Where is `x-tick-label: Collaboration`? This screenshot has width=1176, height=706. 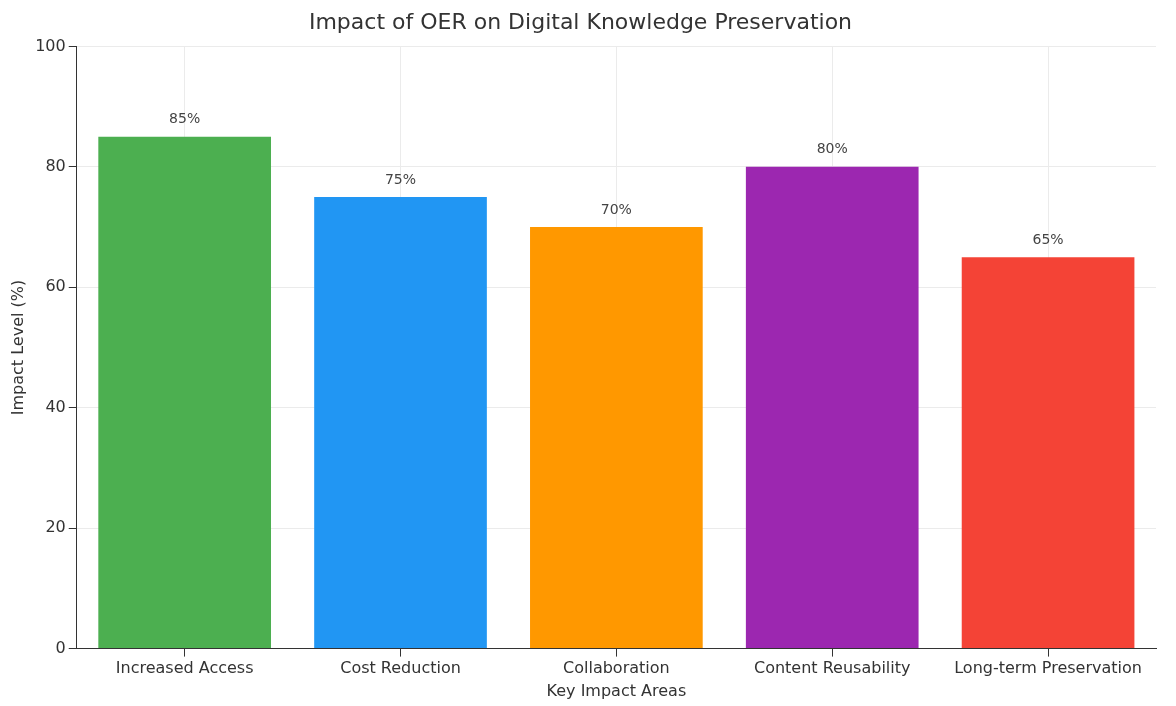
x-tick-label: Collaboration is located at coordinates (616, 668).